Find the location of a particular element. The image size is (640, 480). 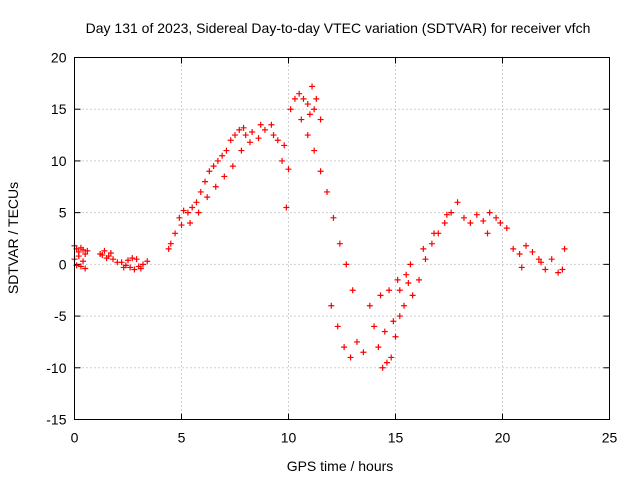

y-tick-label: 0 is located at coordinates (63, 264).